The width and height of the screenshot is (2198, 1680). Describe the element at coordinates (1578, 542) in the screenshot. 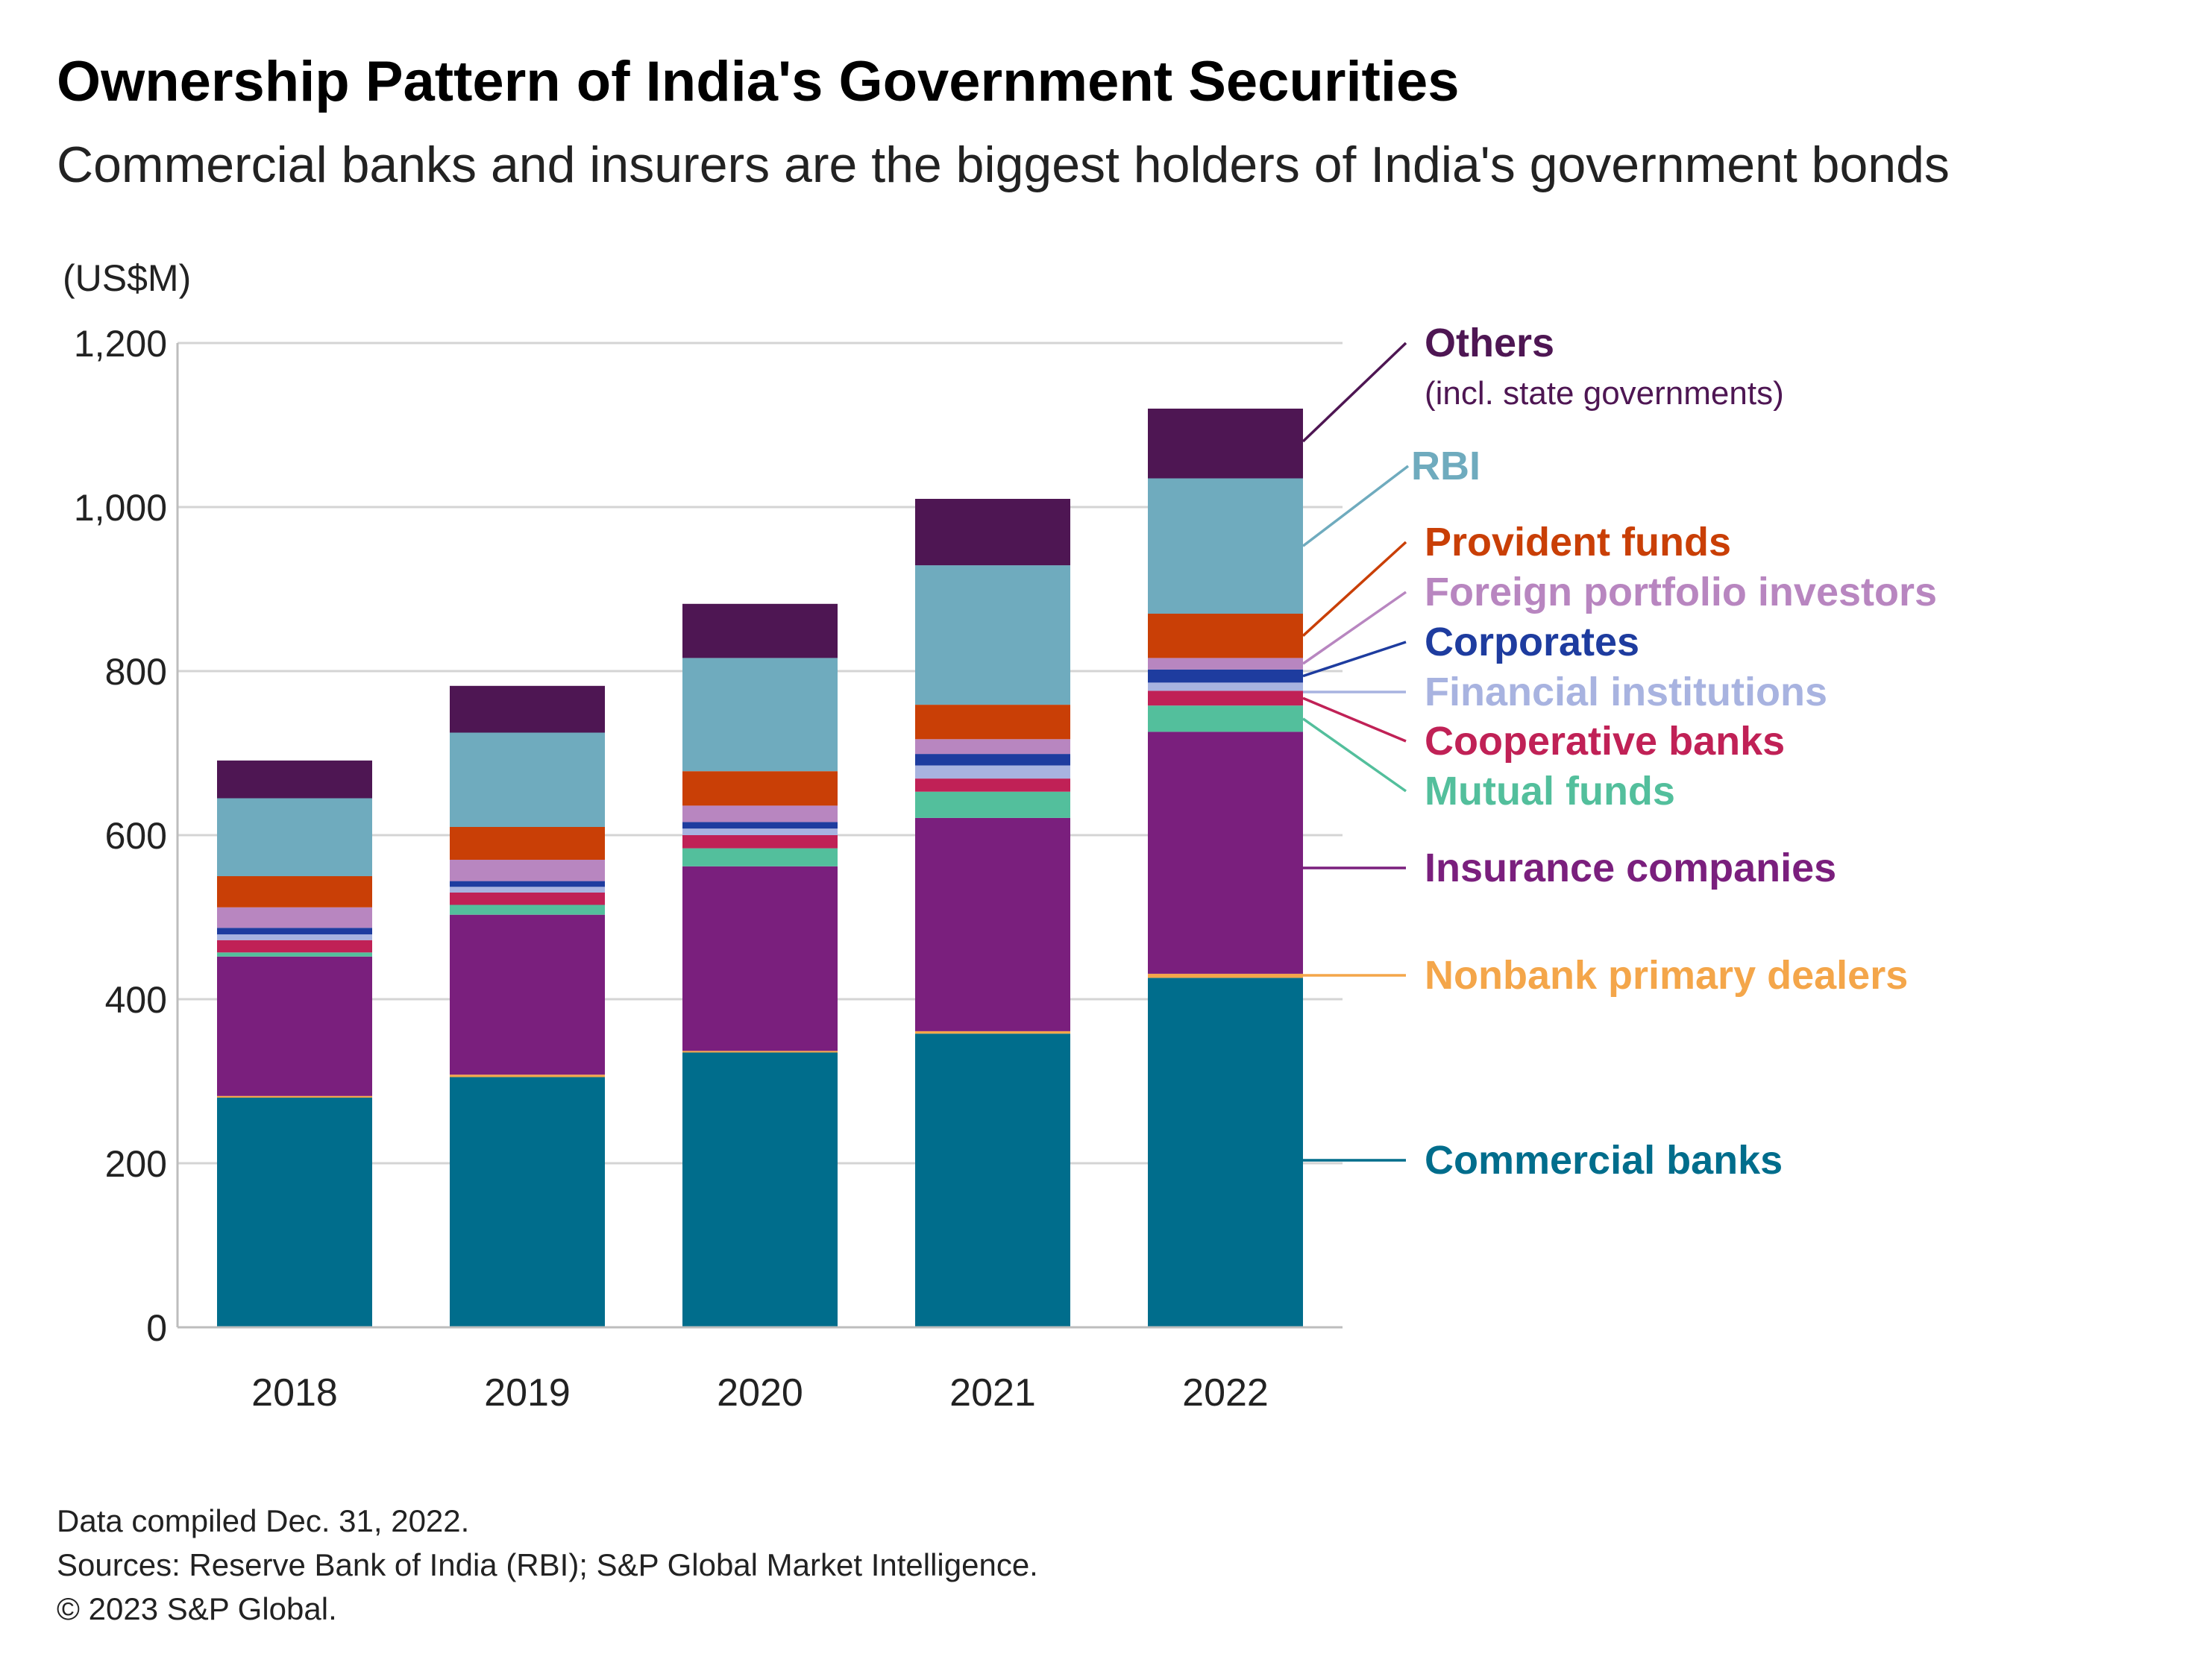

I see `legend-label: Provident funds` at that location.